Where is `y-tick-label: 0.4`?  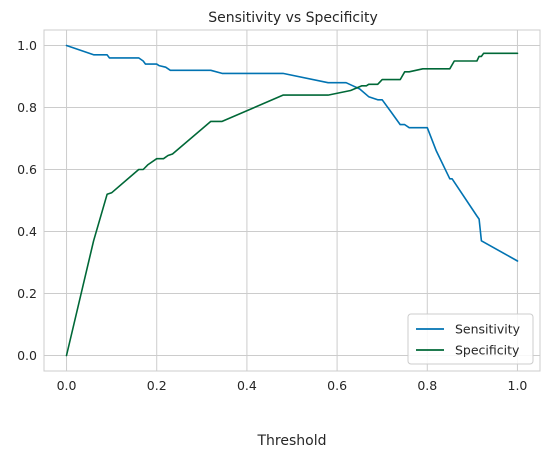 y-tick-label: 0.4 is located at coordinates (27, 231).